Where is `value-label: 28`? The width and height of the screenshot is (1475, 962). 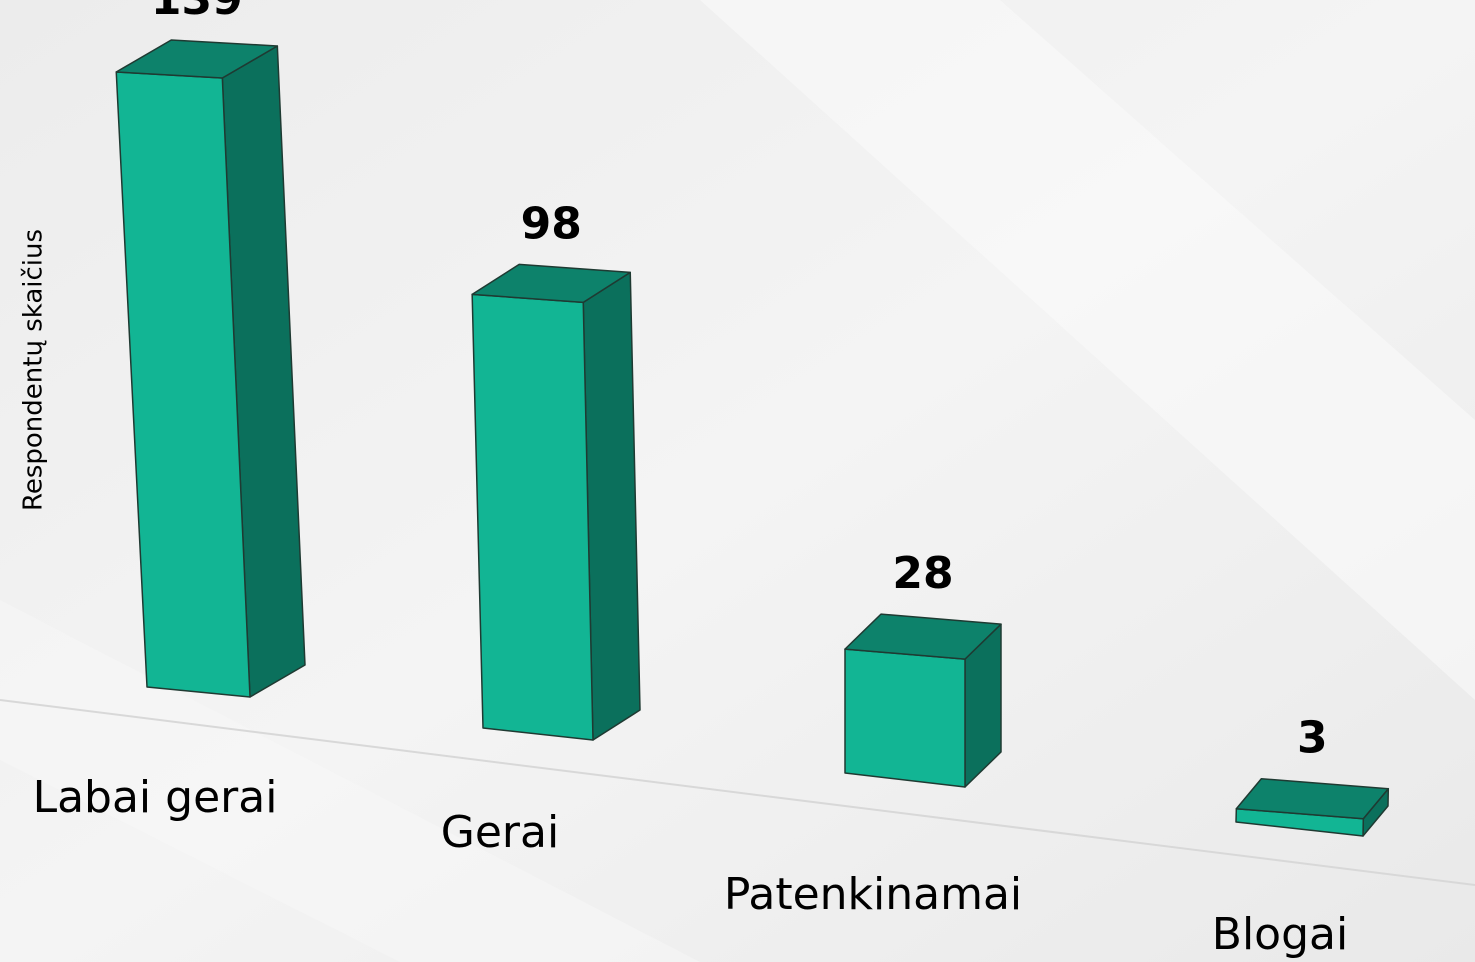 value-label: 28 is located at coordinates (922, 573).